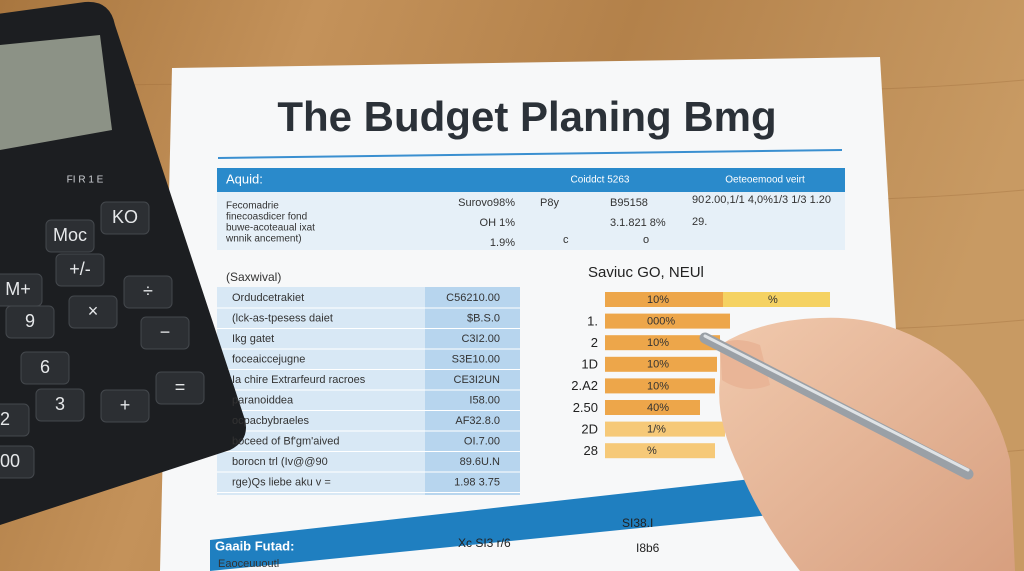 The image size is (1024, 571). Describe the element at coordinates (661, 322) in the screenshot. I see `bar-label: 000%` at that location.